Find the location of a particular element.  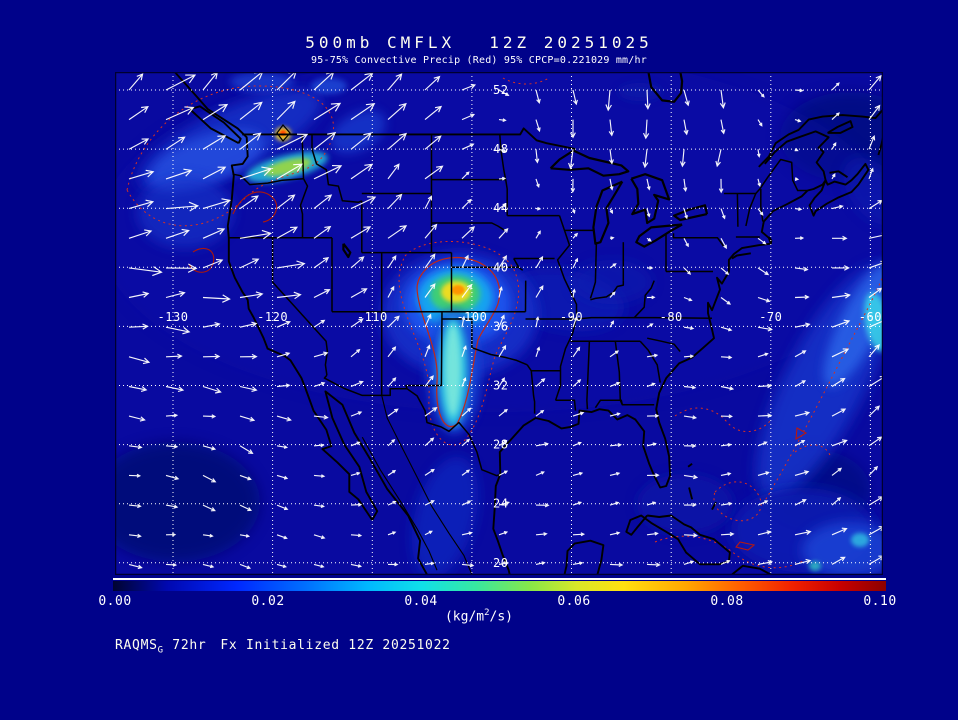

colorbar-tick: 0.02 is located at coordinates (268, 601).